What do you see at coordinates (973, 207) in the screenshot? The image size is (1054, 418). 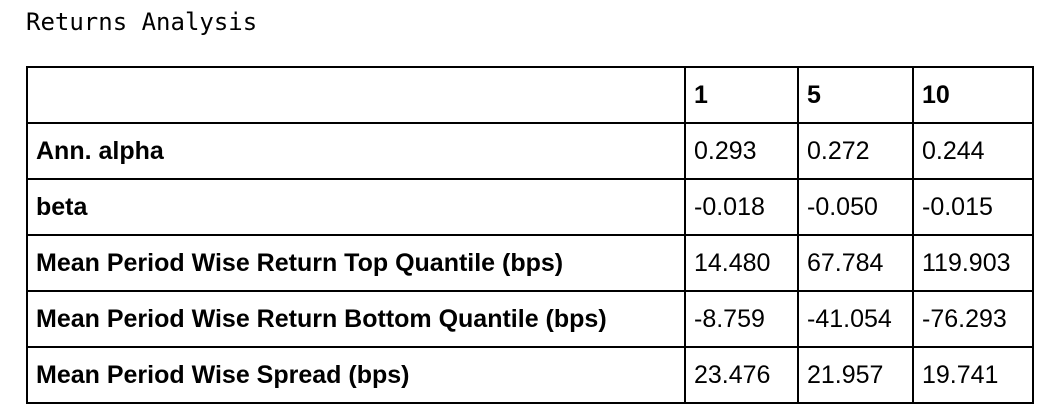 I see `table-cell: -0.015` at bounding box center [973, 207].